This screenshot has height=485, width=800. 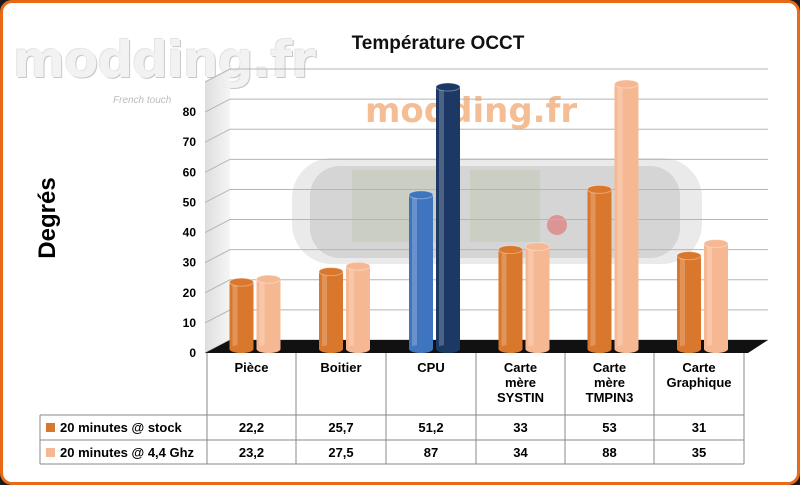 What do you see at coordinates (127, 452) in the screenshot?
I see `legend-entry: 20 minutes @ 4,4 Ghz` at bounding box center [127, 452].